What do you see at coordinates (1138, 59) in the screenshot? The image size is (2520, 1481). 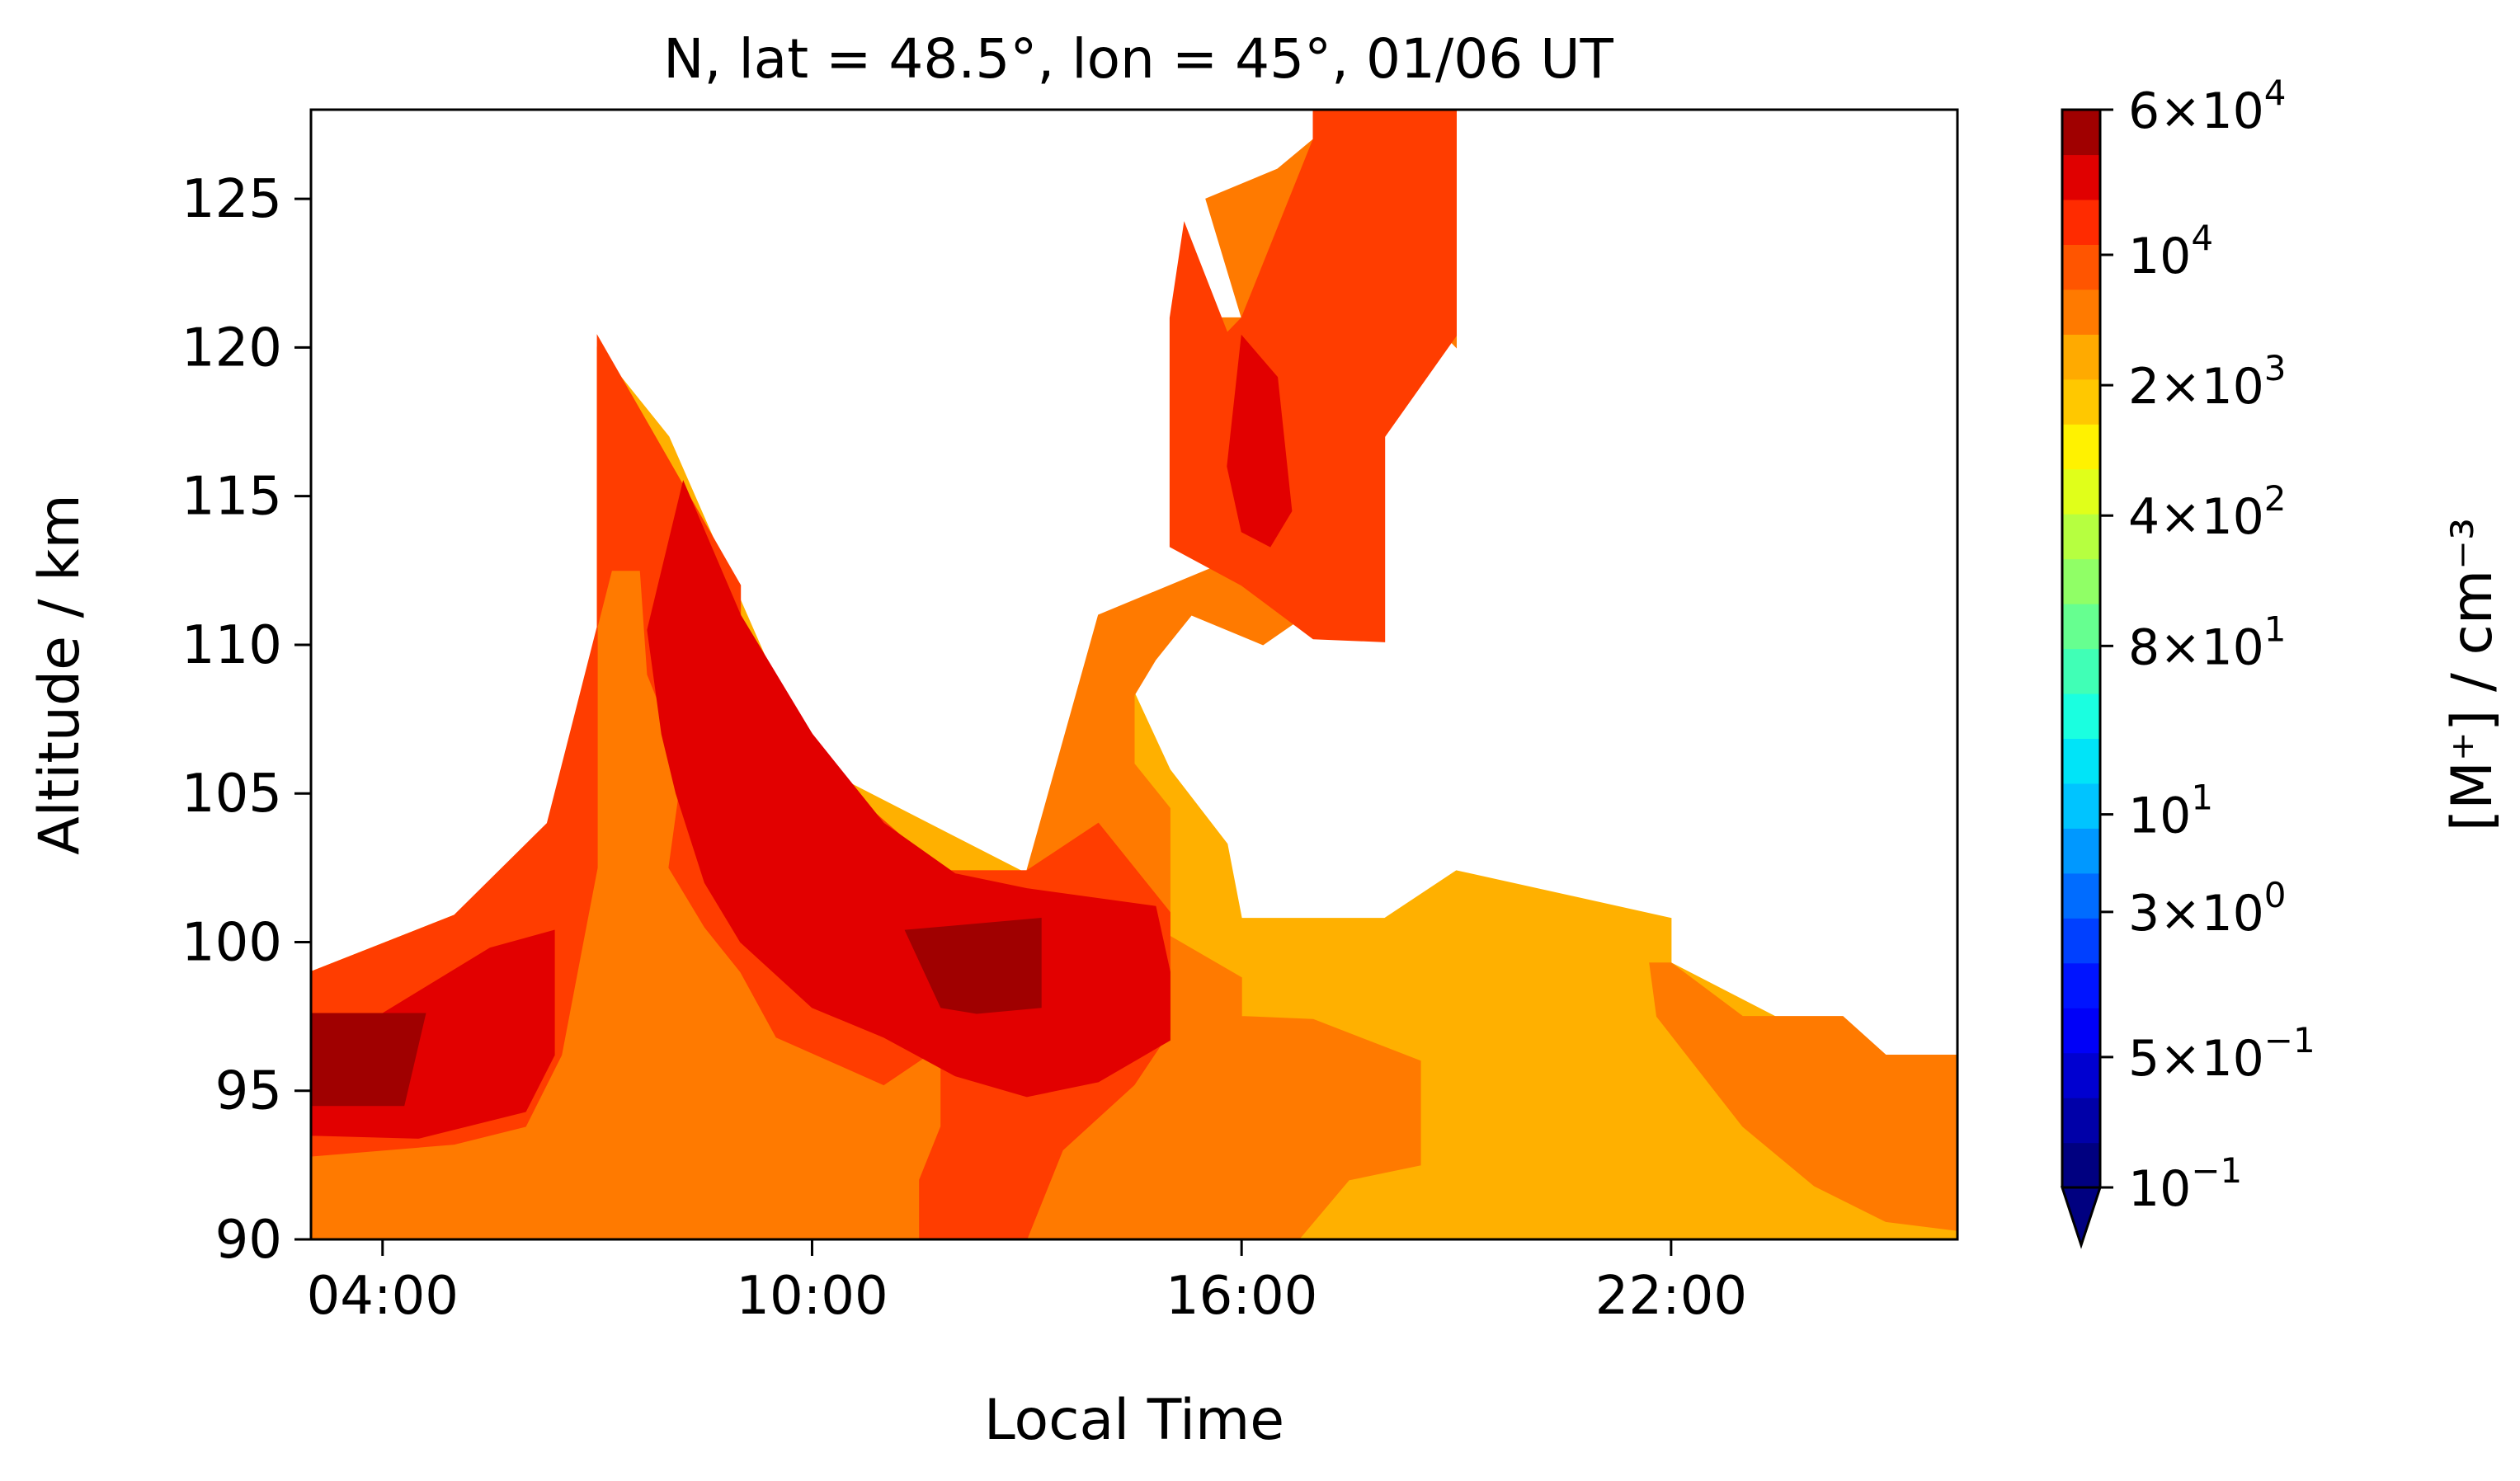 I see `chart-title: N, lat = 48.5°, lon = 45°, 01/06 UT` at bounding box center [1138, 59].